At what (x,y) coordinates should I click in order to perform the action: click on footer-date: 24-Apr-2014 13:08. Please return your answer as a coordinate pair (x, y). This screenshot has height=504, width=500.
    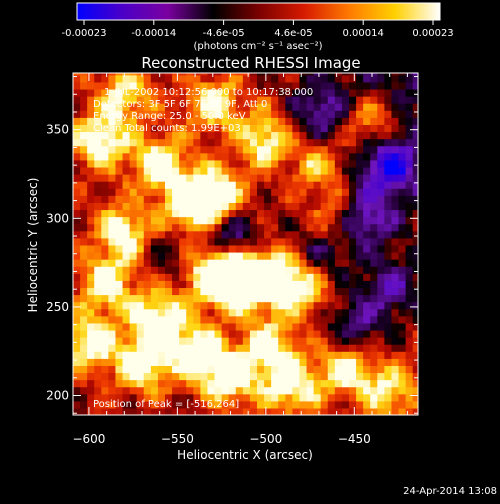
    Looking at the image, I should click on (450, 491).